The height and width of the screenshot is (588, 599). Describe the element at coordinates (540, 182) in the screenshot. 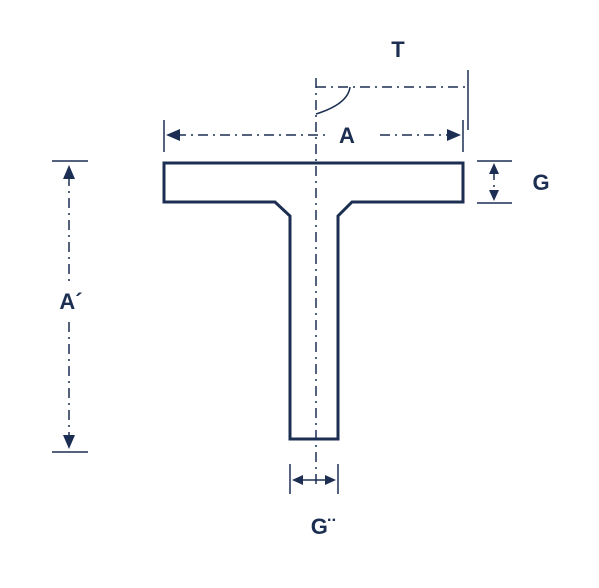

I see `label-g: G` at that location.